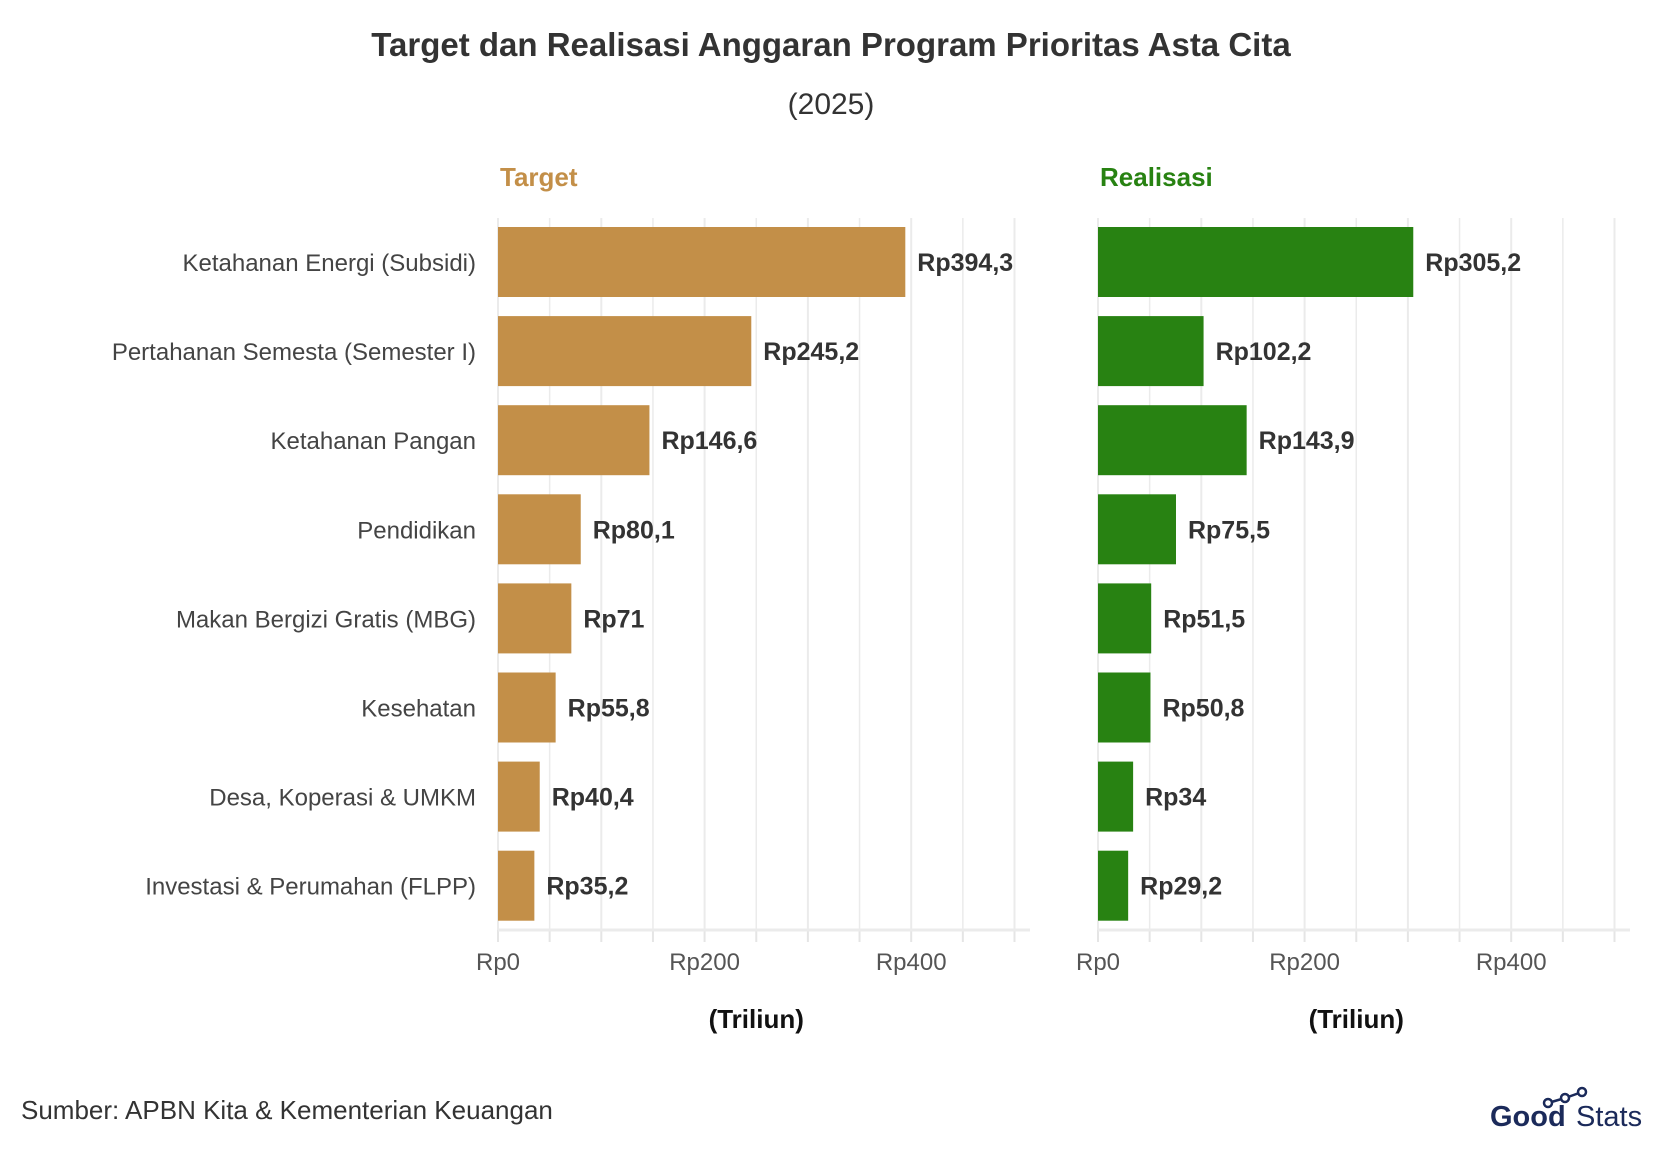 Image resolution: width=1662 pixels, height=1150 pixels. What do you see at coordinates (1229, 530) in the screenshot?
I see `data-label: Rp75,5` at bounding box center [1229, 530].